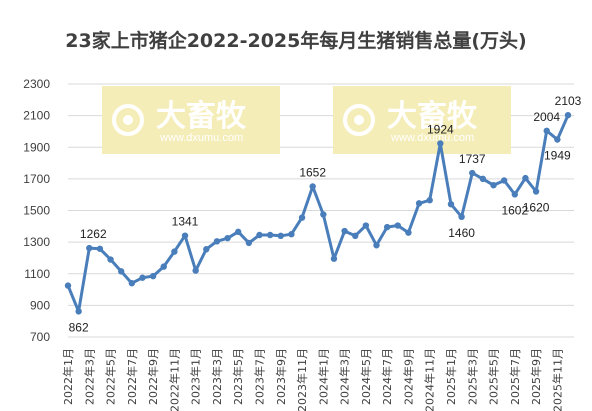 This screenshot has width=592, height=411. Describe the element at coordinates (568, 101) in the screenshot. I see `data-label: 2103` at that location.